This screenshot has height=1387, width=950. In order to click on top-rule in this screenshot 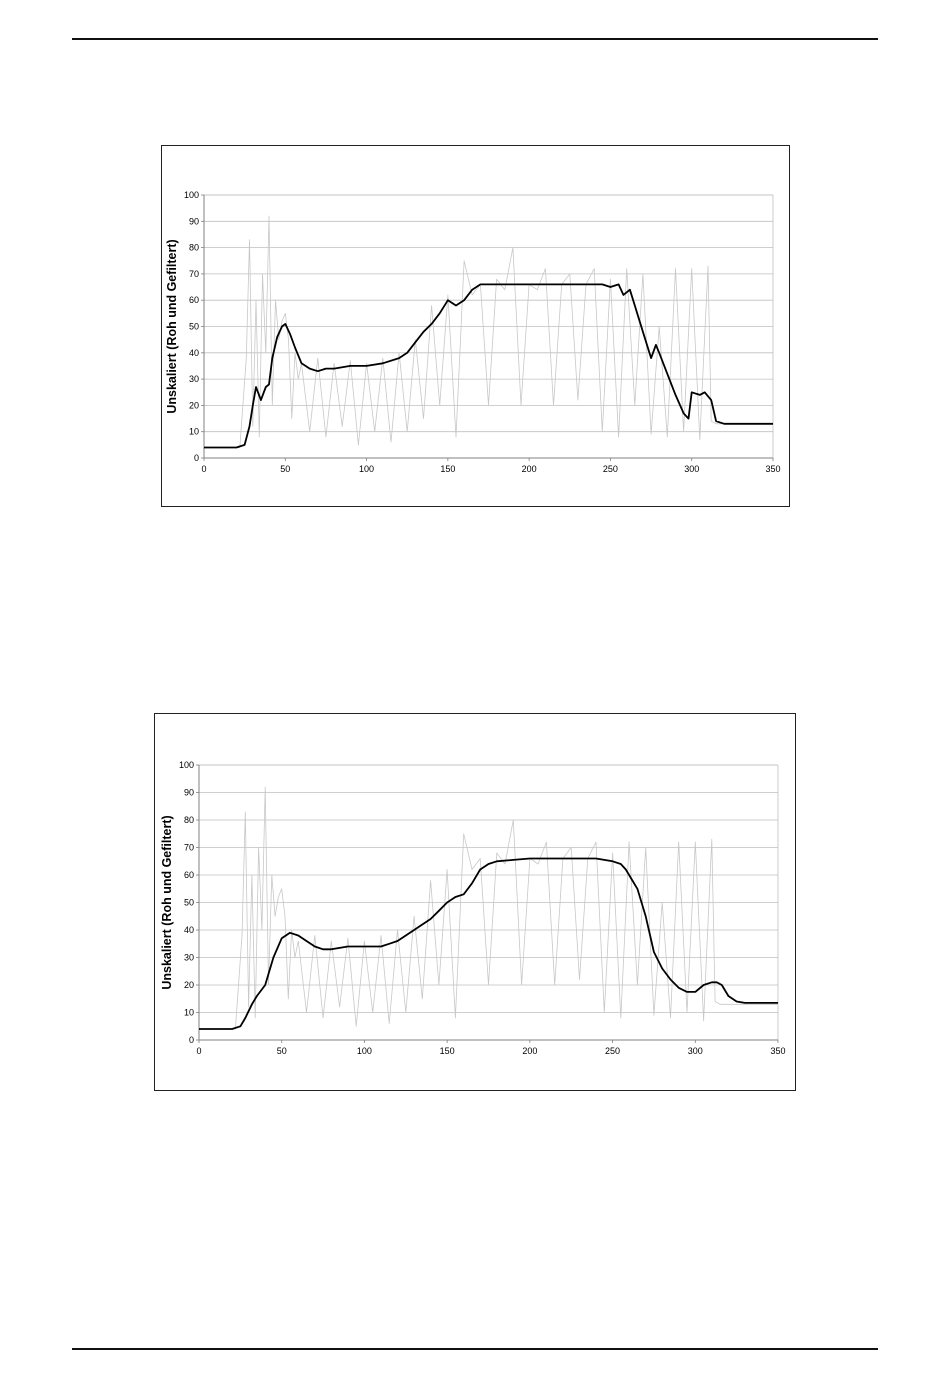, I will do `click(475, 39)`.